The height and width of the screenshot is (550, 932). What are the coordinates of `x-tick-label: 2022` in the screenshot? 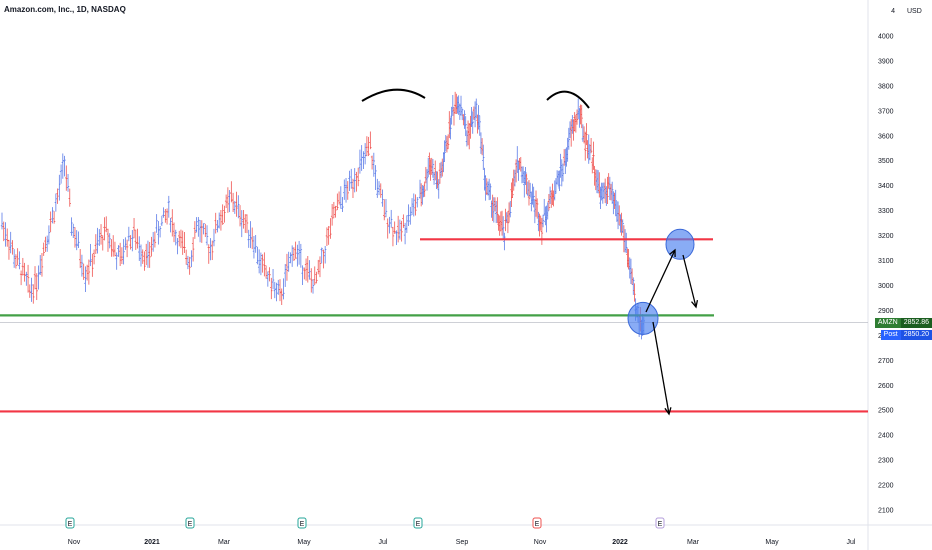 It's located at (620, 542).